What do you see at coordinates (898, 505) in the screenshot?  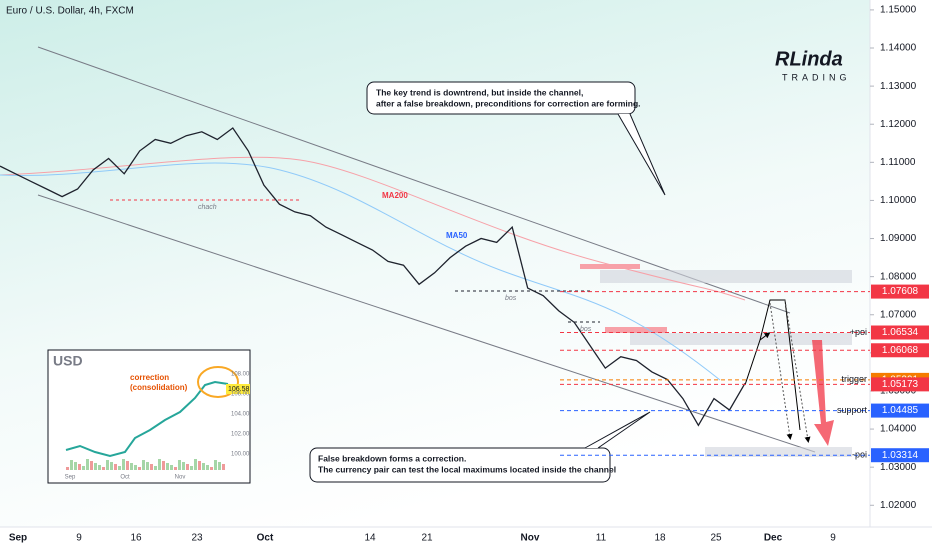 I see `y-tick-label: 1.02000` at bounding box center [898, 505].